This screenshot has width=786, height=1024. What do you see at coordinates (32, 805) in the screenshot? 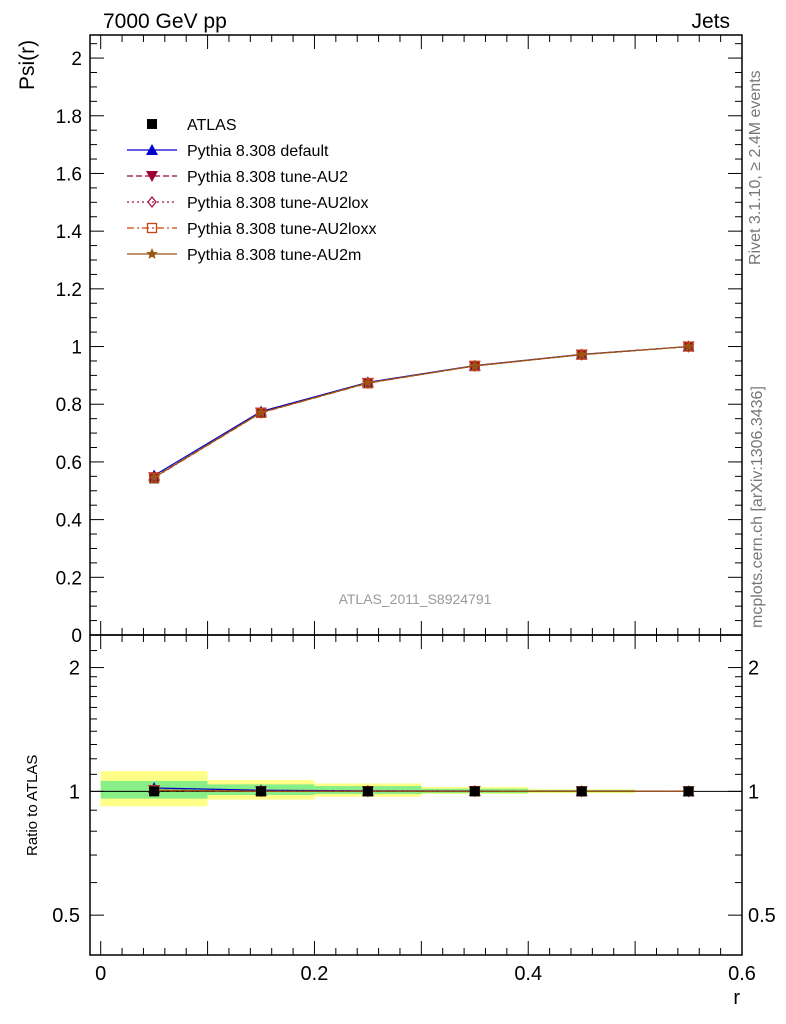
I see `ratio-y-axis-label: Ratio to ATLAS` at bounding box center [32, 805].